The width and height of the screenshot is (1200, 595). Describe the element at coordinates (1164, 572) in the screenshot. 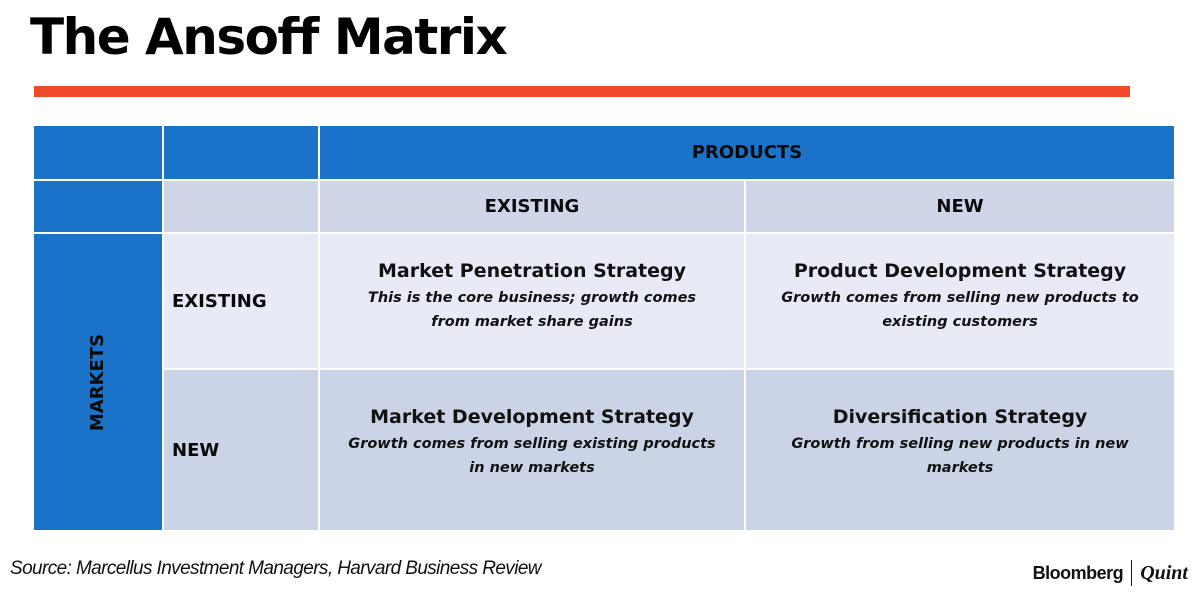

I see `brand-secondary: Quint` at that location.